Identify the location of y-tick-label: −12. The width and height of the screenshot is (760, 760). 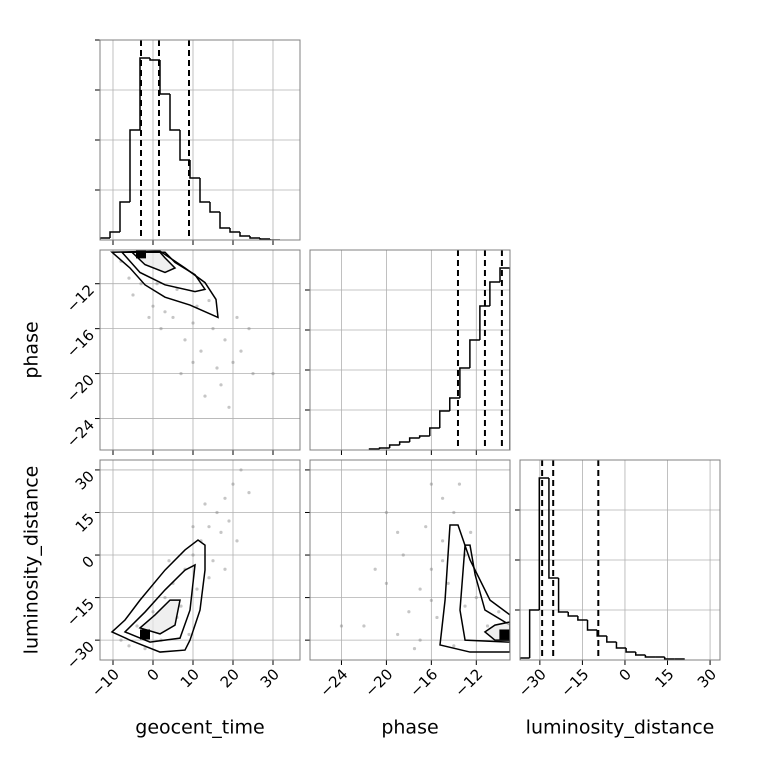
(80, 298).